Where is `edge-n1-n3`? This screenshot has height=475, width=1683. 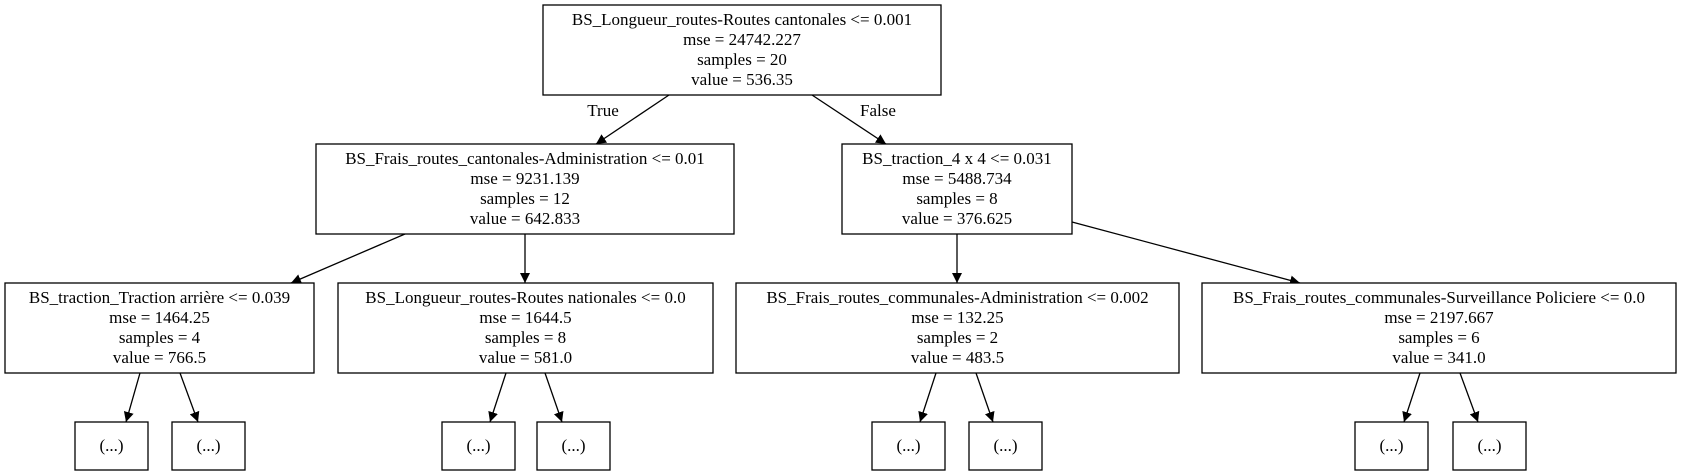
edge-n1-n3 is located at coordinates (348, 258).